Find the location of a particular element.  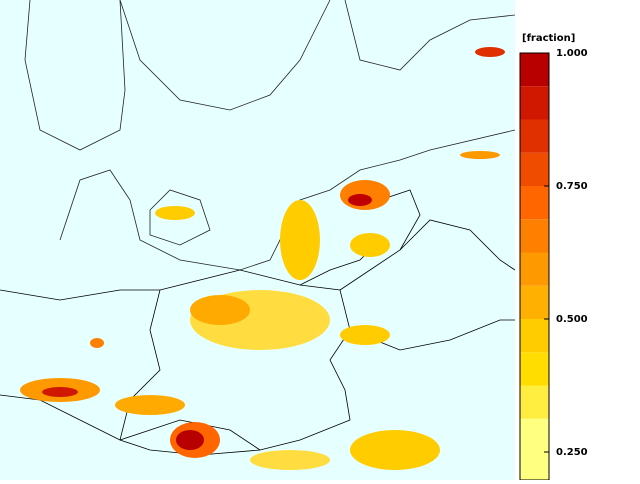

colorbar: 1.000 0.750 0.500 0.250 is located at coordinates (553, 264).